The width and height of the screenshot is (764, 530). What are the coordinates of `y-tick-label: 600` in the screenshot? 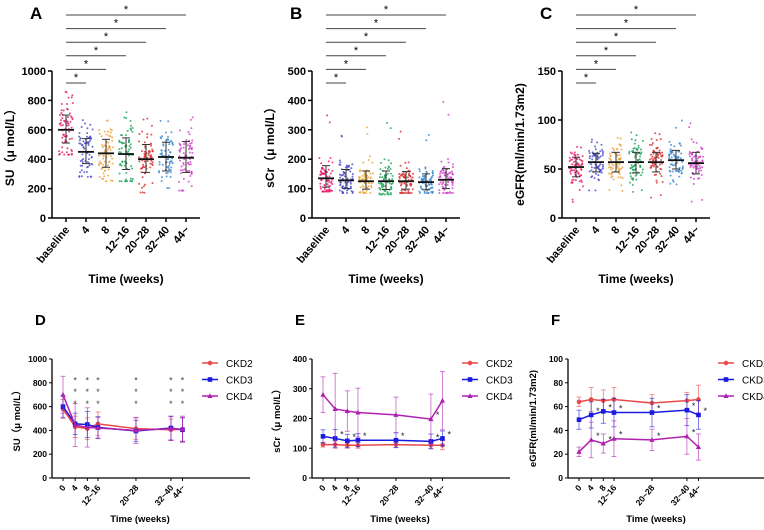 It's located at (40, 407).